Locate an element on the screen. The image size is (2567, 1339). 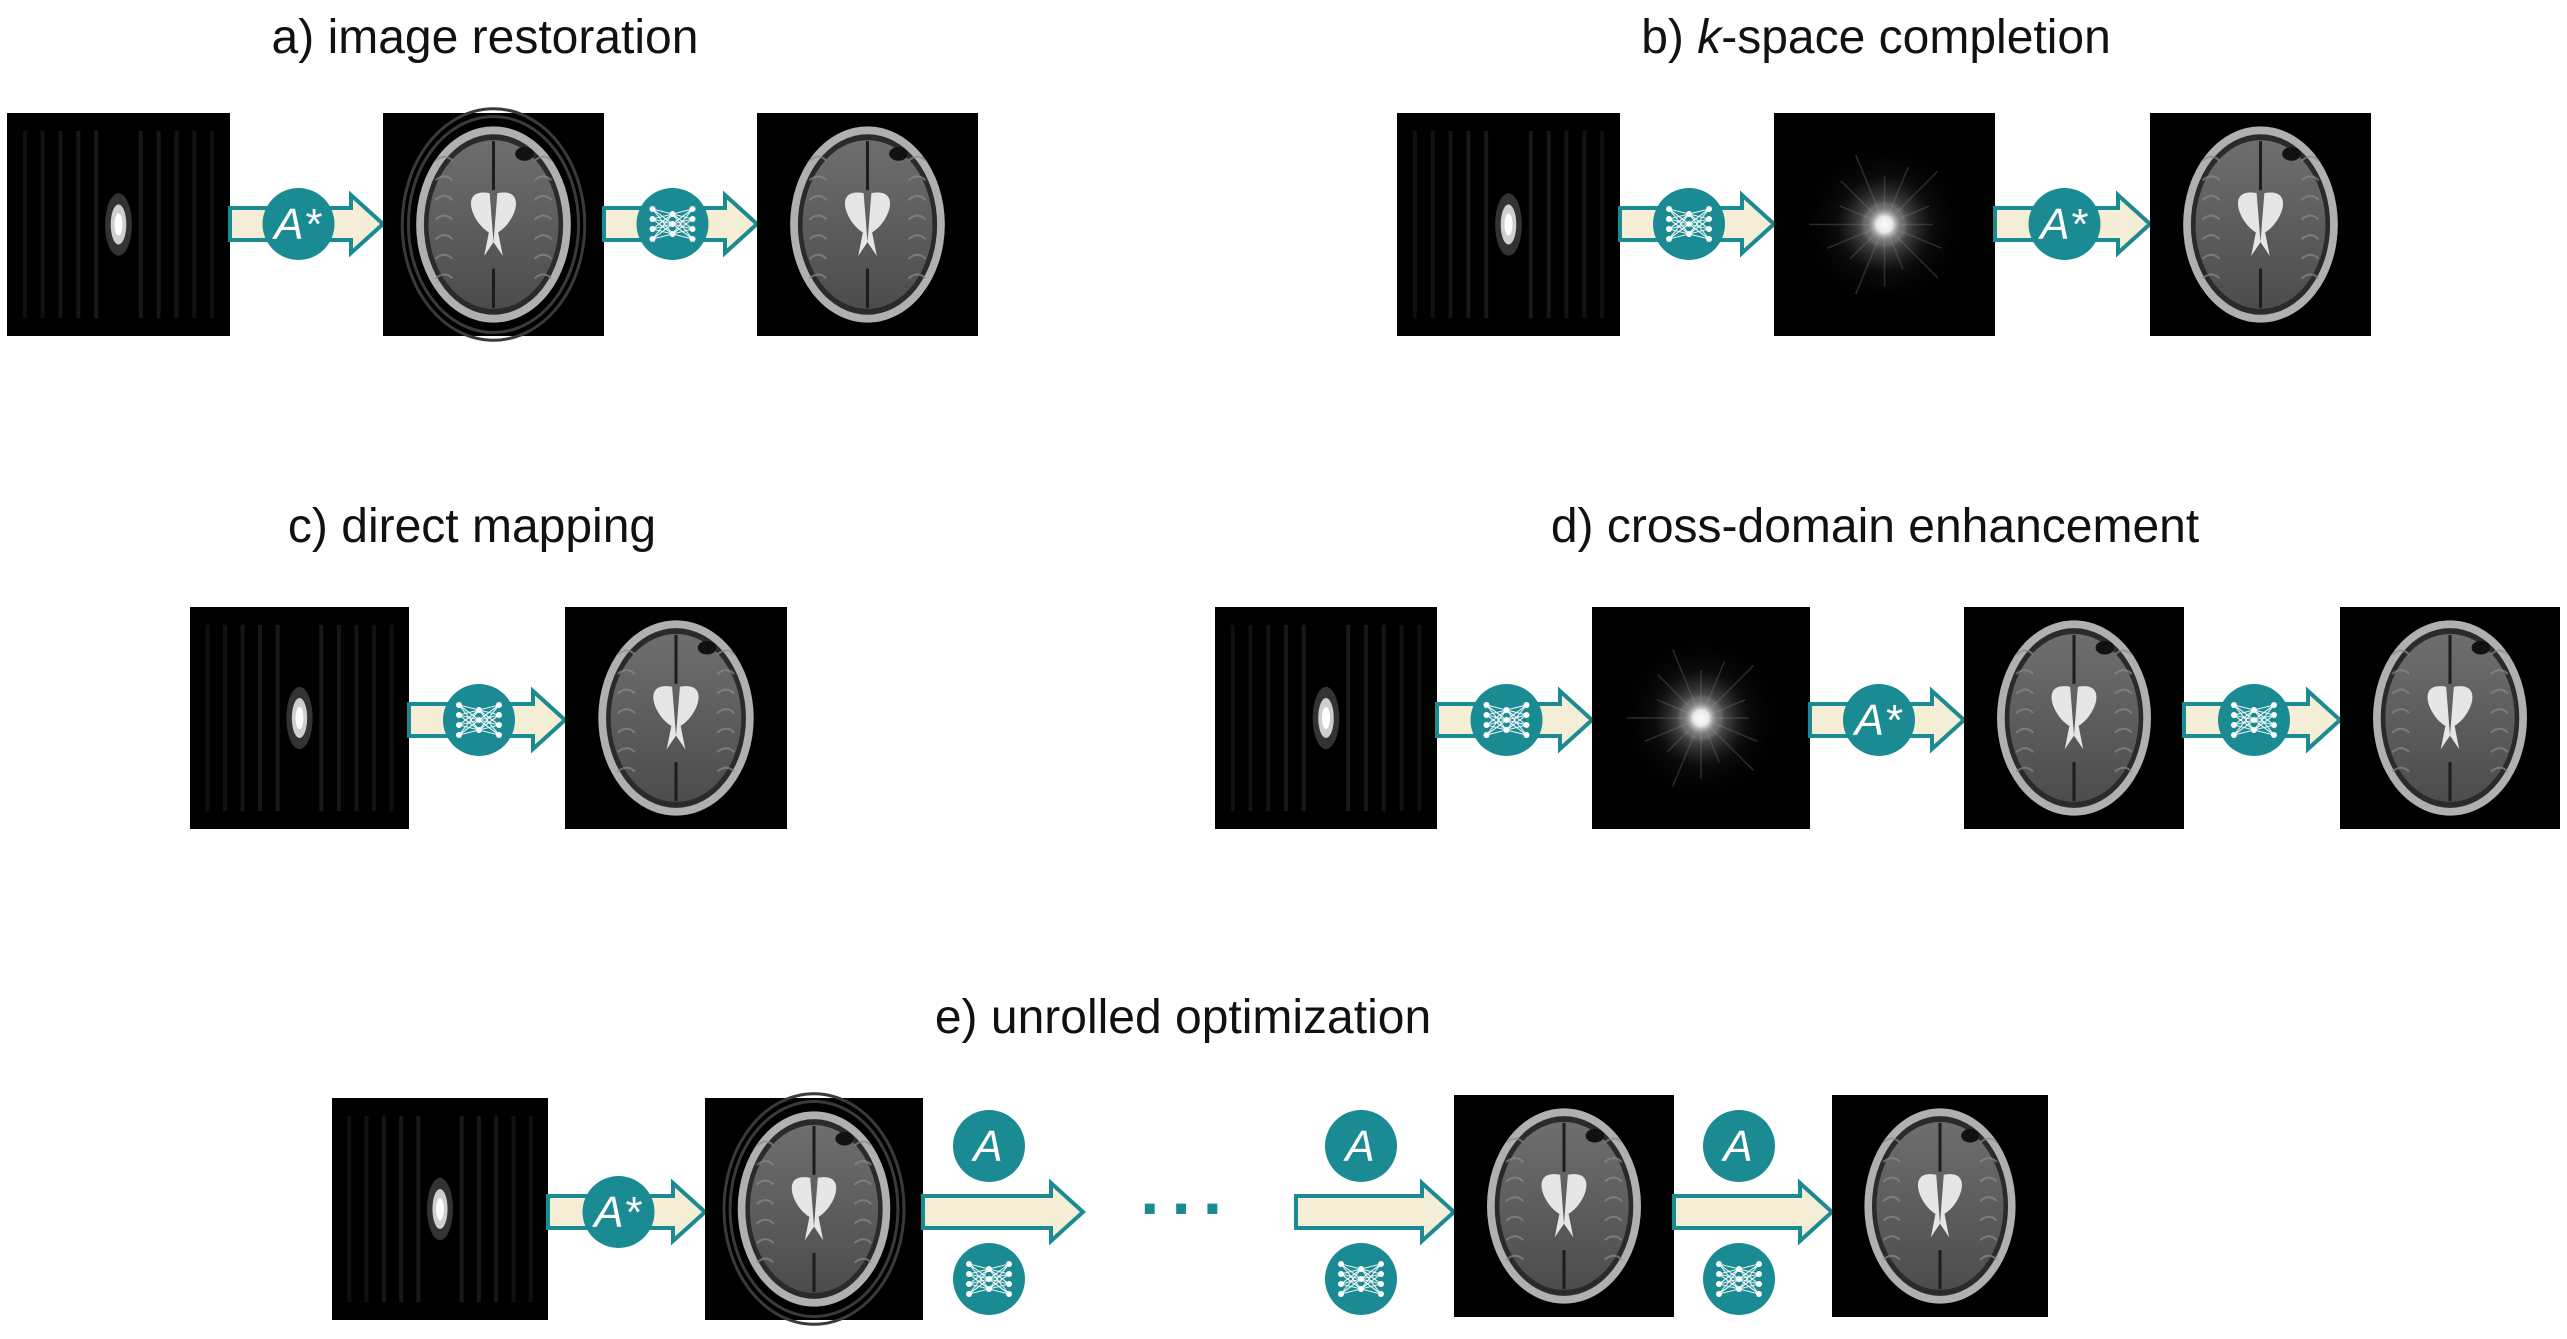
panel-e-iteration-n-forward-operator: A is located at coordinates (1739, 1146).